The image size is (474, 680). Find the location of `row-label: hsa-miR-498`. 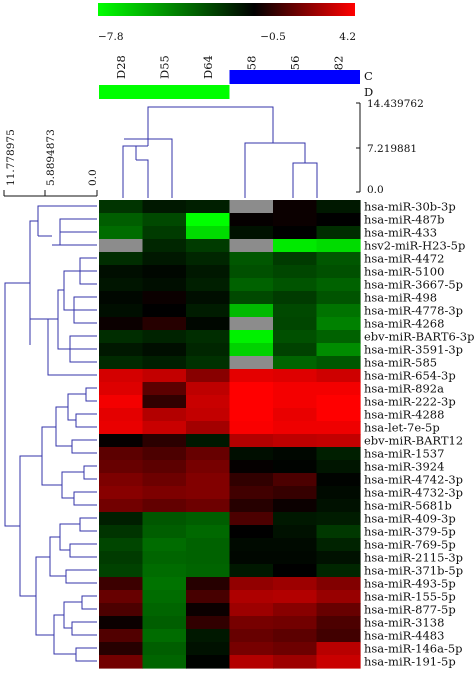

row-label: hsa-miR-498 is located at coordinates (400, 298).